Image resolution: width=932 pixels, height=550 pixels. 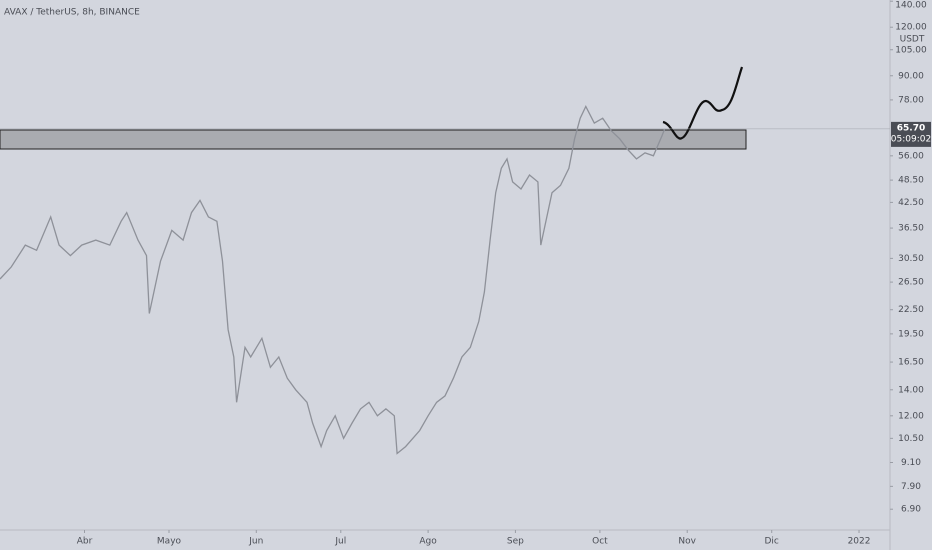 What do you see at coordinates (911, 363) in the screenshot?
I see `y-tick-label: 16.50` at bounding box center [911, 363].